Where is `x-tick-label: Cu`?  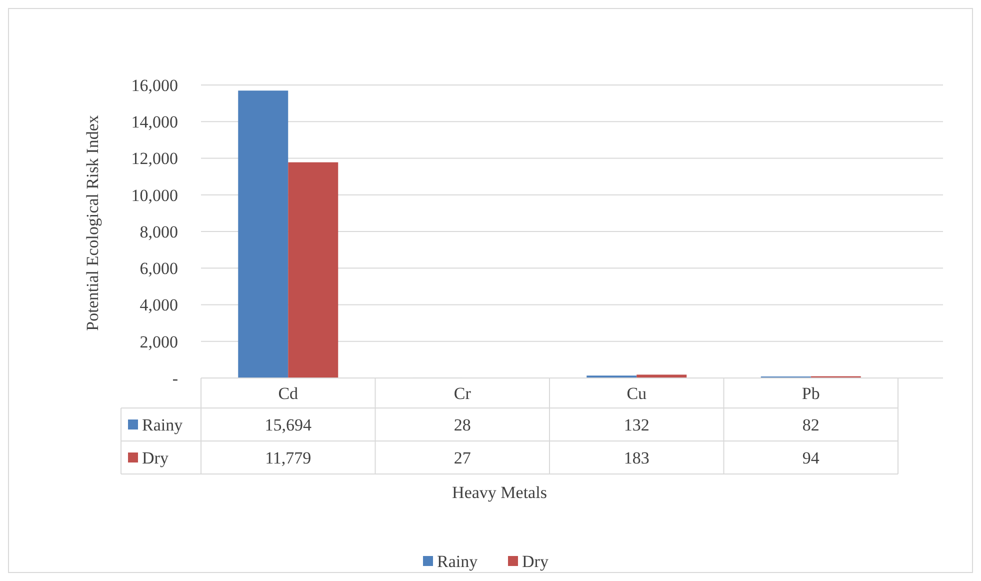 x-tick-label: Cu is located at coordinates (637, 393).